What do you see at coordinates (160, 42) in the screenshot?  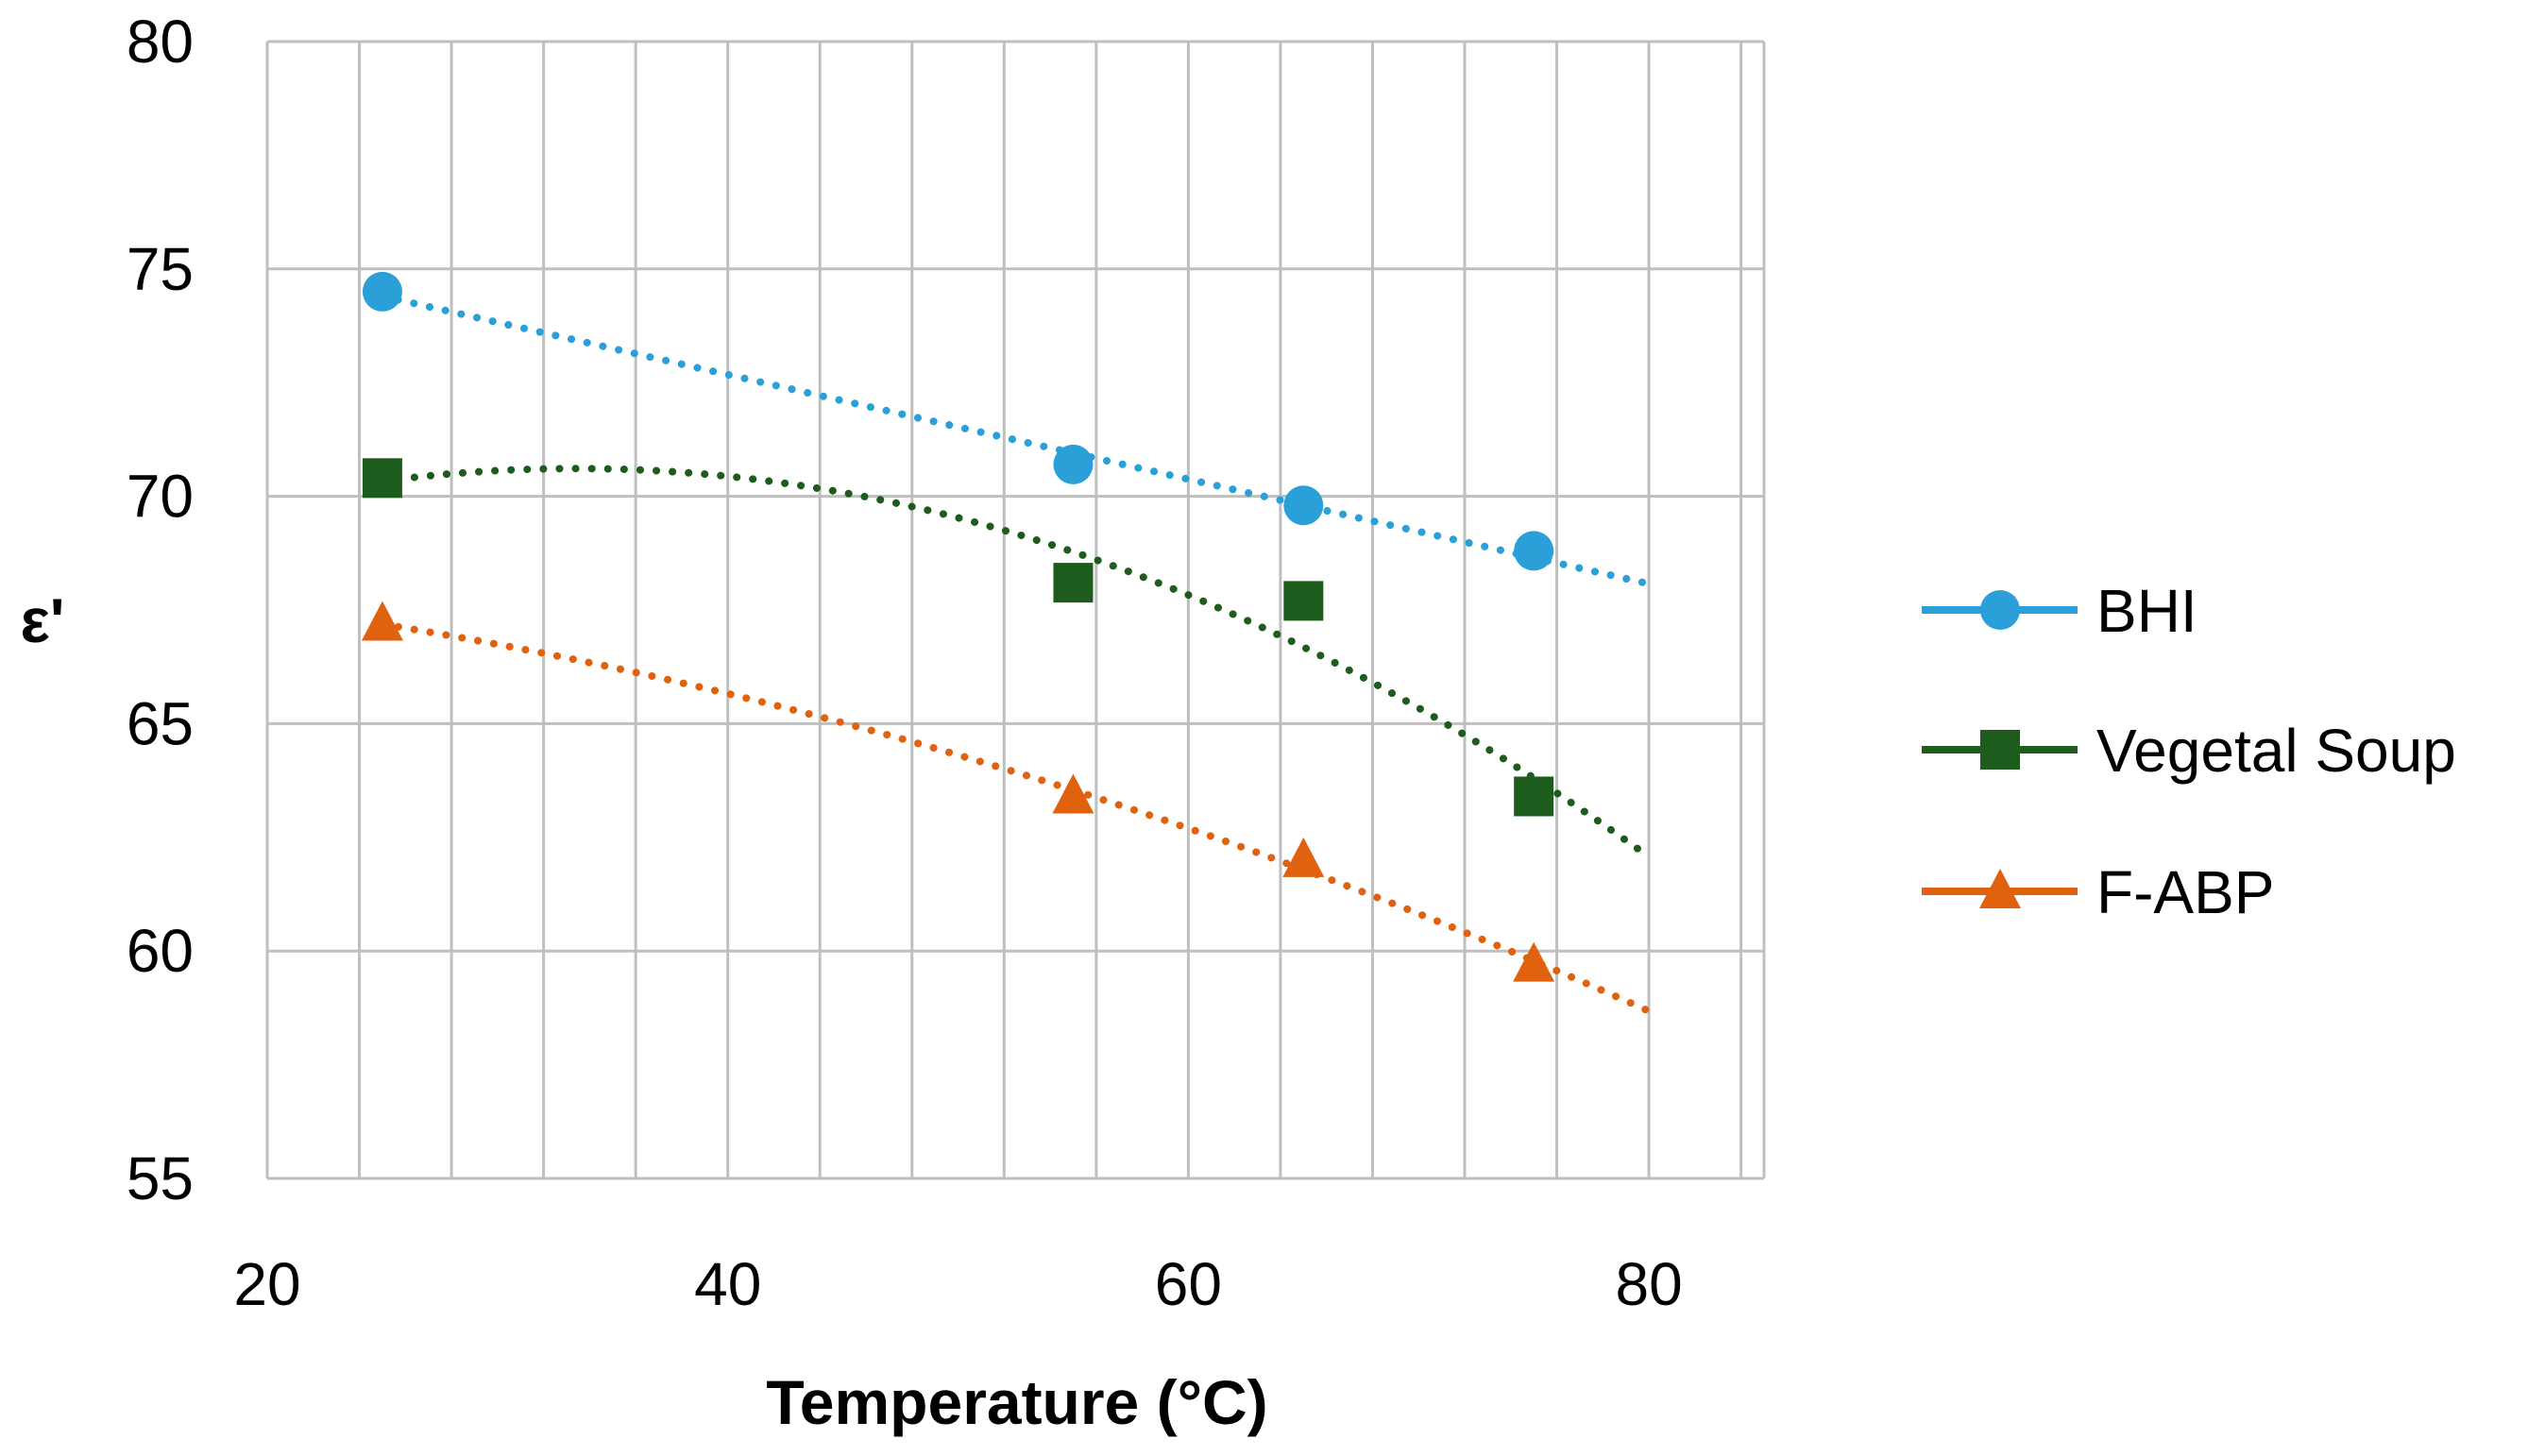 I see `y-tick-label: 80` at bounding box center [160, 42].